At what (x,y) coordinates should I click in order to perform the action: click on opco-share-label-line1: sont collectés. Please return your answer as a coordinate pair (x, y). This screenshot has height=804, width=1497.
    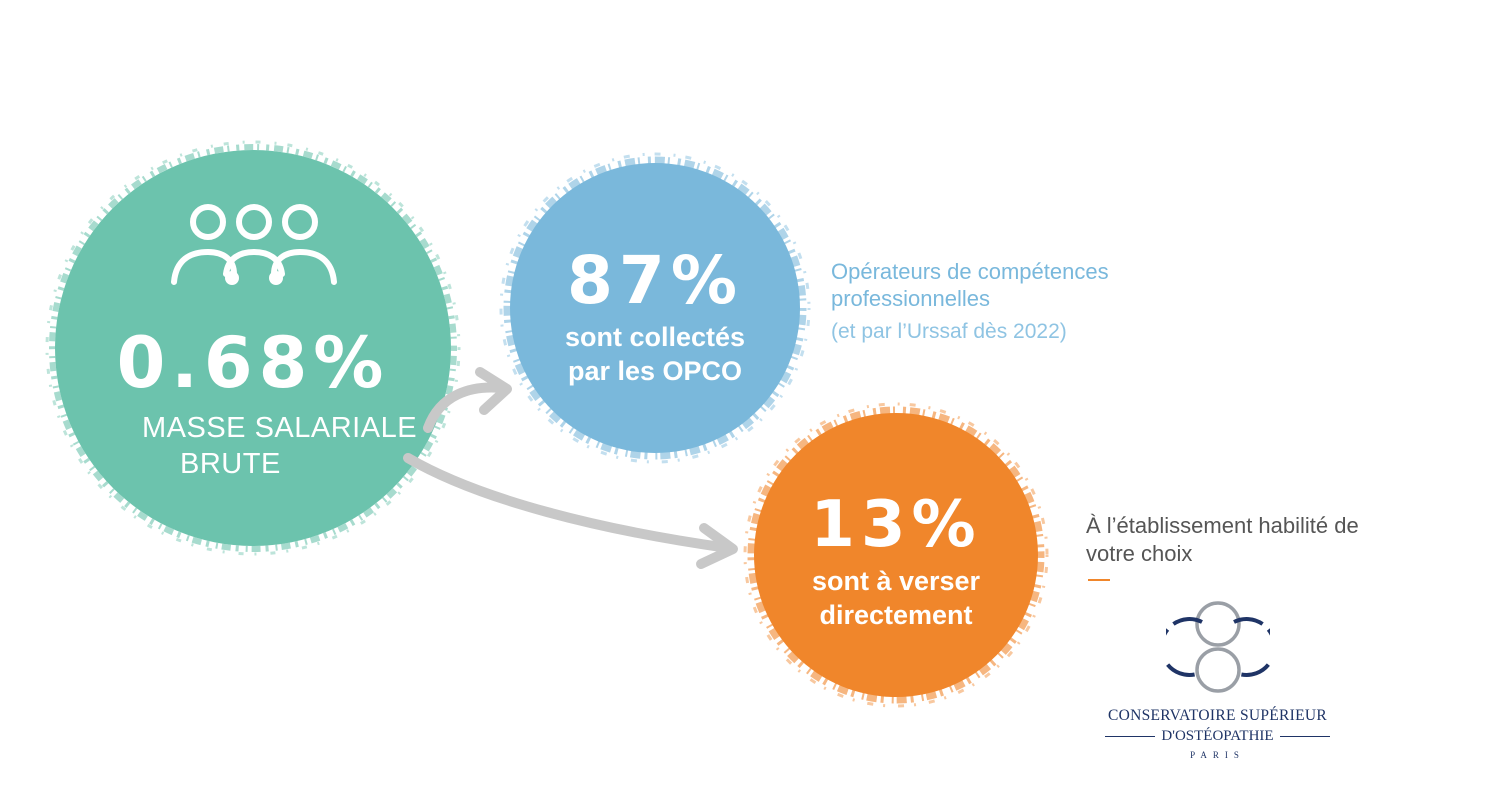
    Looking at the image, I should click on (655, 337).